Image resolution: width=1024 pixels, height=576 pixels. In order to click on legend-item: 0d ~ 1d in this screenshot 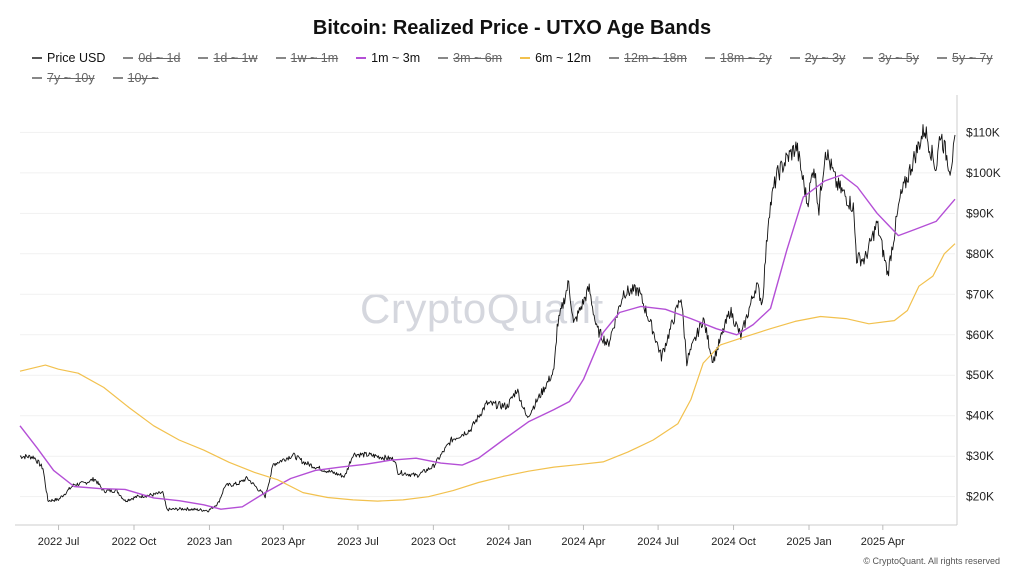, I will do `click(151, 58)`.